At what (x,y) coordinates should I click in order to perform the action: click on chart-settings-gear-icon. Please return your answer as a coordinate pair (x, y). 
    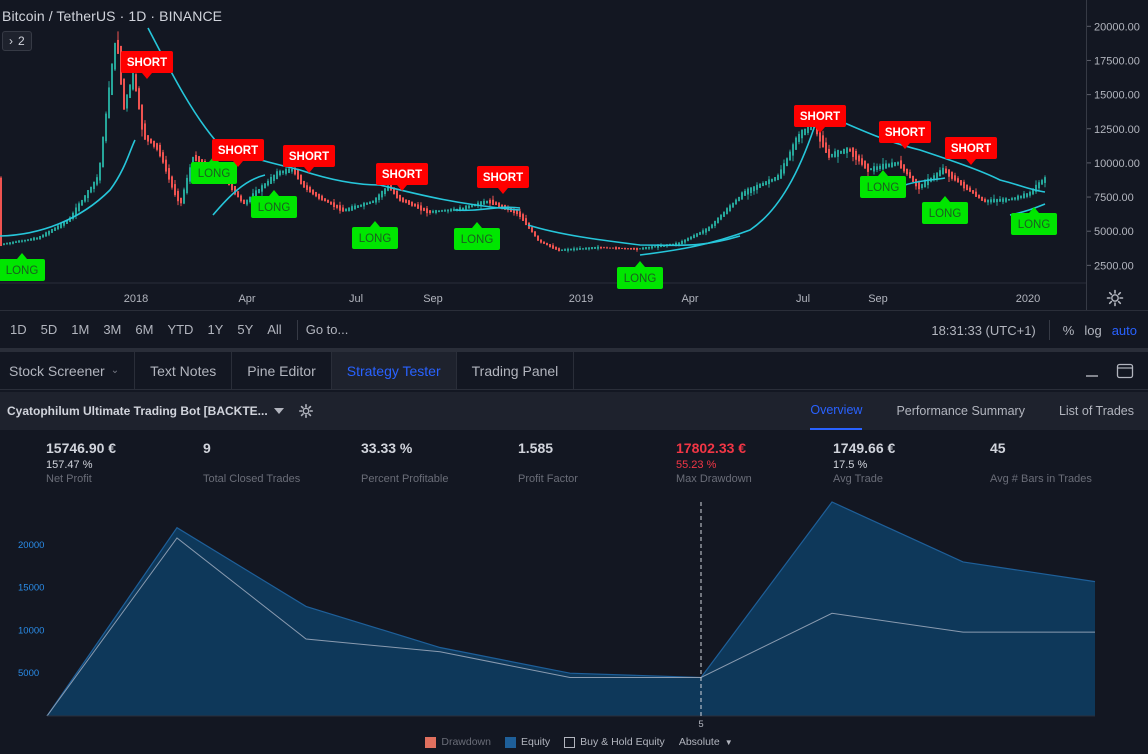
    Looking at the image, I should click on (1115, 298).